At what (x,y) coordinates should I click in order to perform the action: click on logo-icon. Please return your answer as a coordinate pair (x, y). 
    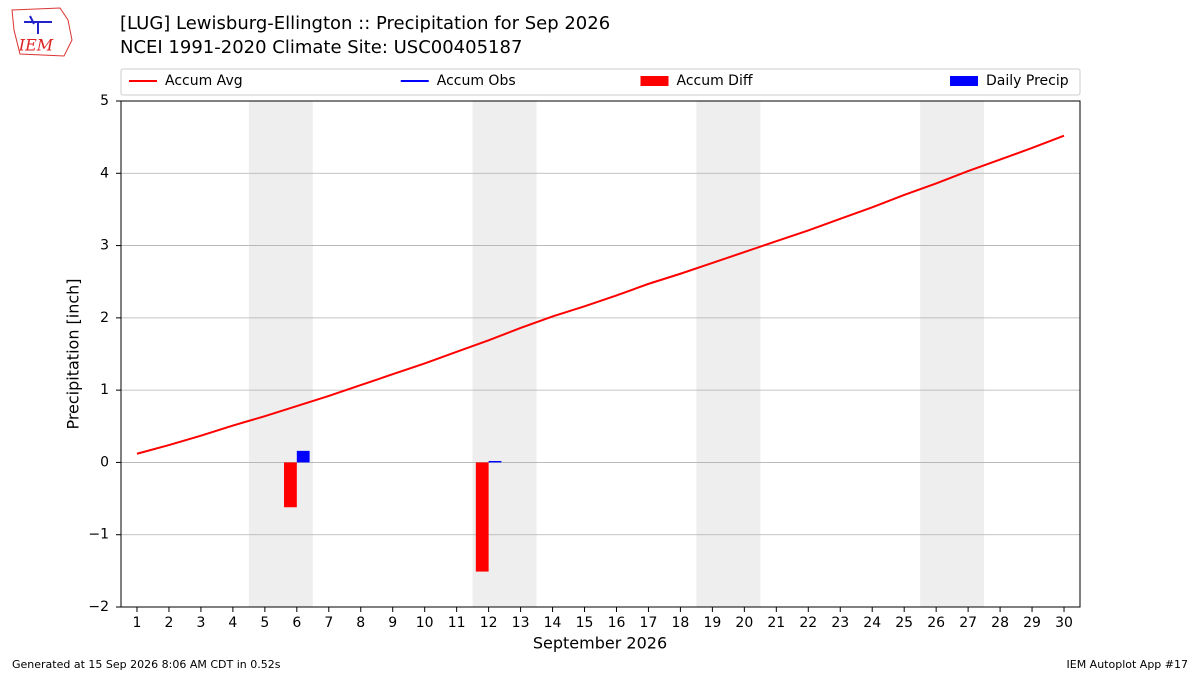
    Looking at the image, I should click on (38, 24).